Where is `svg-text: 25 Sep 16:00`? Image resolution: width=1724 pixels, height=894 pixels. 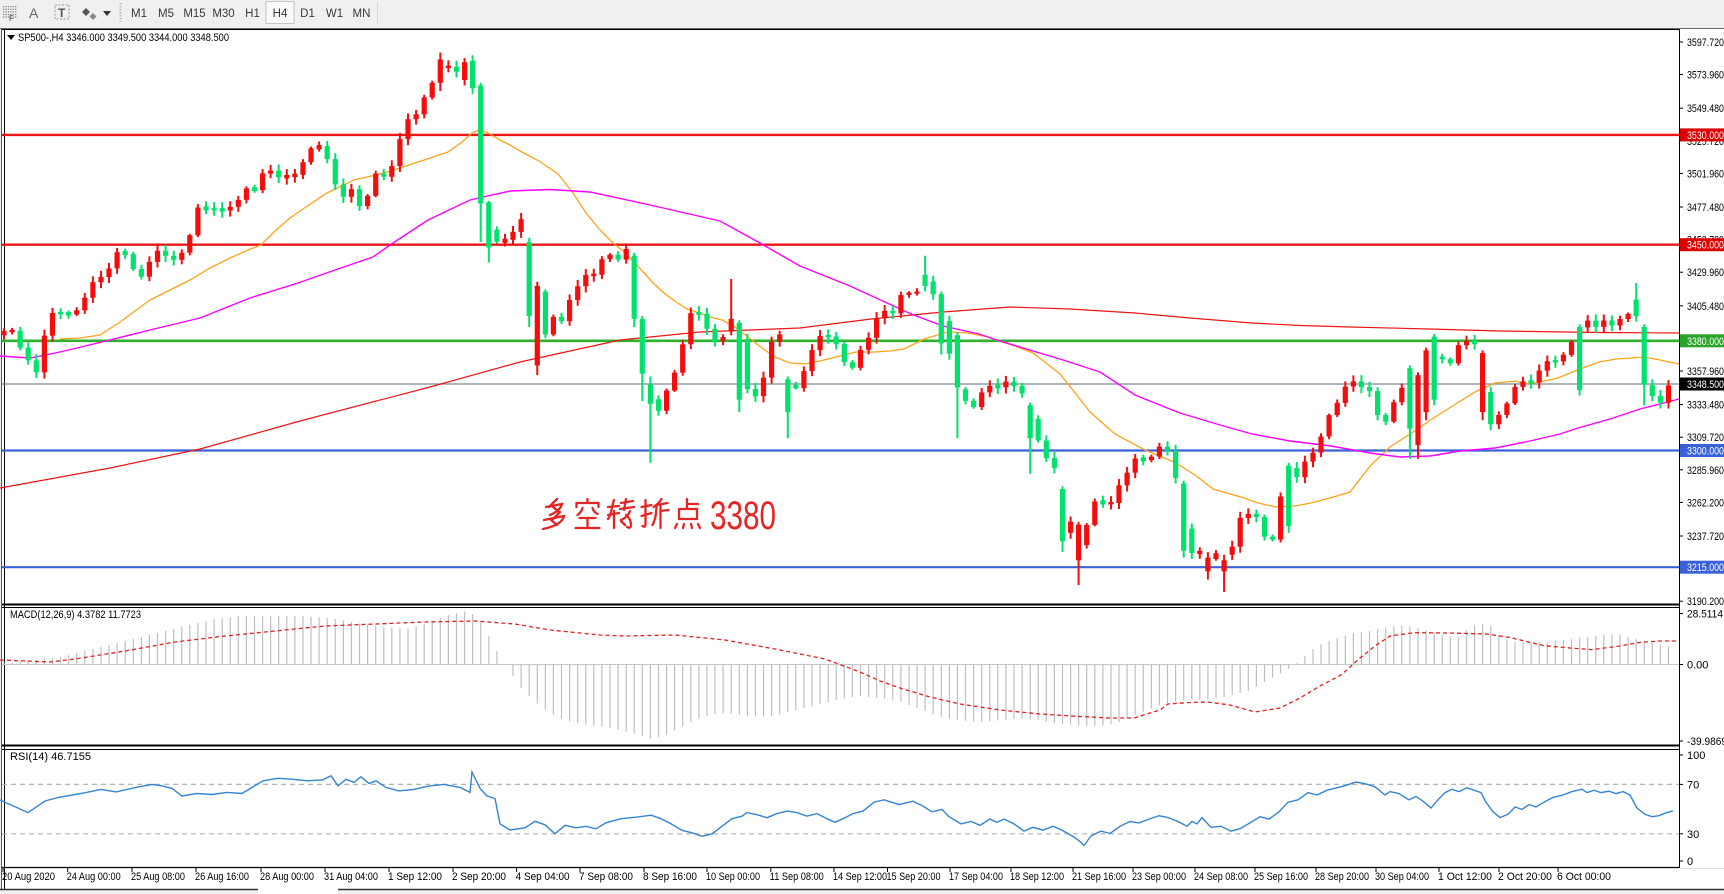 svg-text: 25 Sep 16:00 is located at coordinates (1281, 877).